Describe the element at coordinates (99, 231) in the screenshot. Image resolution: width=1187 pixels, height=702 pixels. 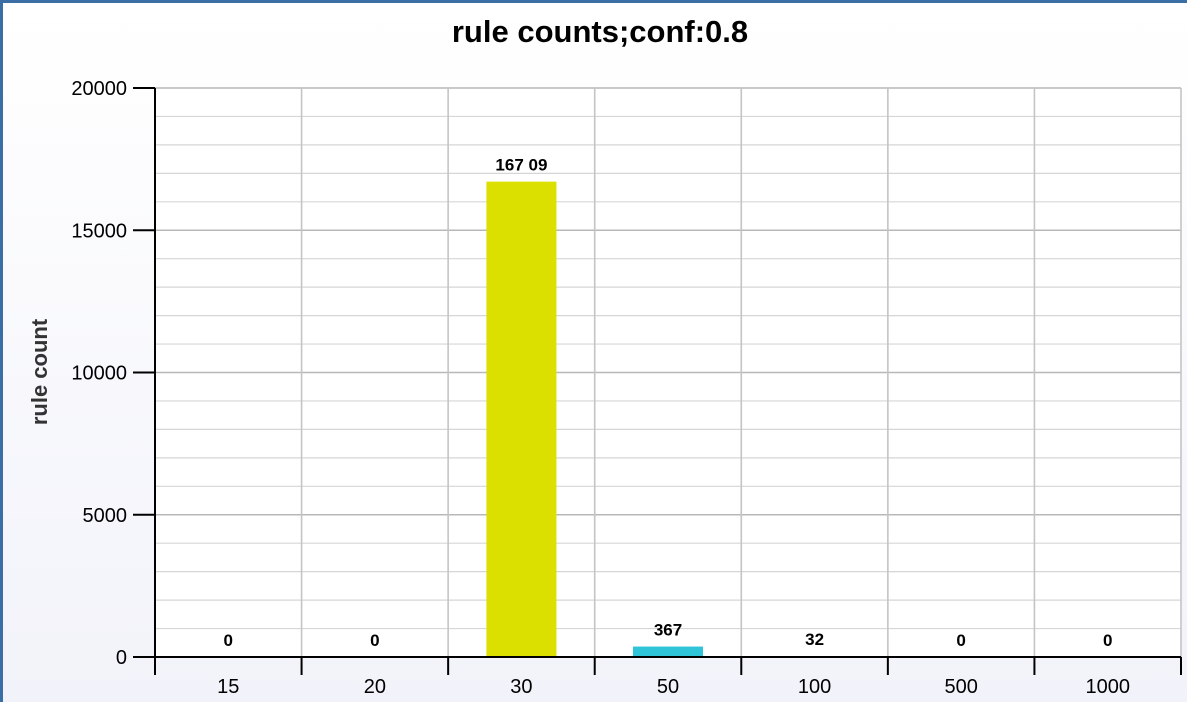
I see `y-tick-label: 15000` at that location.